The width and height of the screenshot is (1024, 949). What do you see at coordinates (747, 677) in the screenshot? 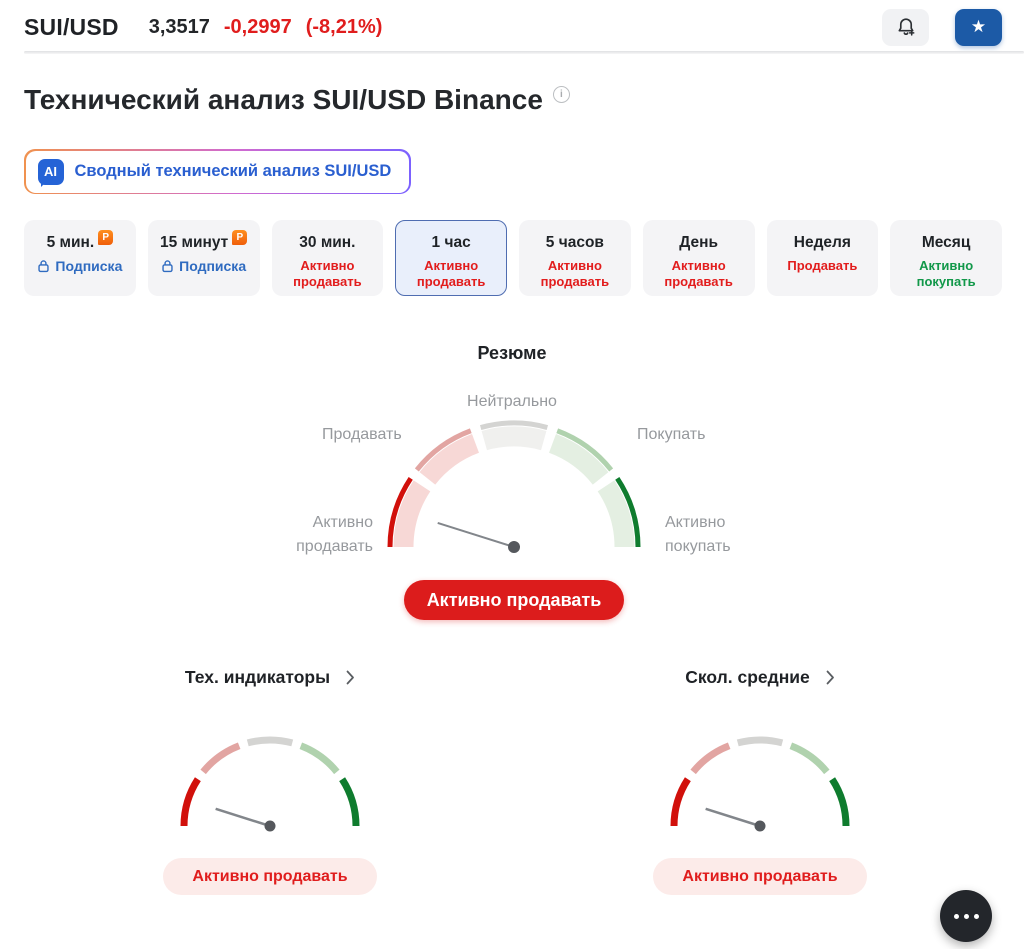
I see `section-title: Скол. средние` at bounding box center [747, 677].